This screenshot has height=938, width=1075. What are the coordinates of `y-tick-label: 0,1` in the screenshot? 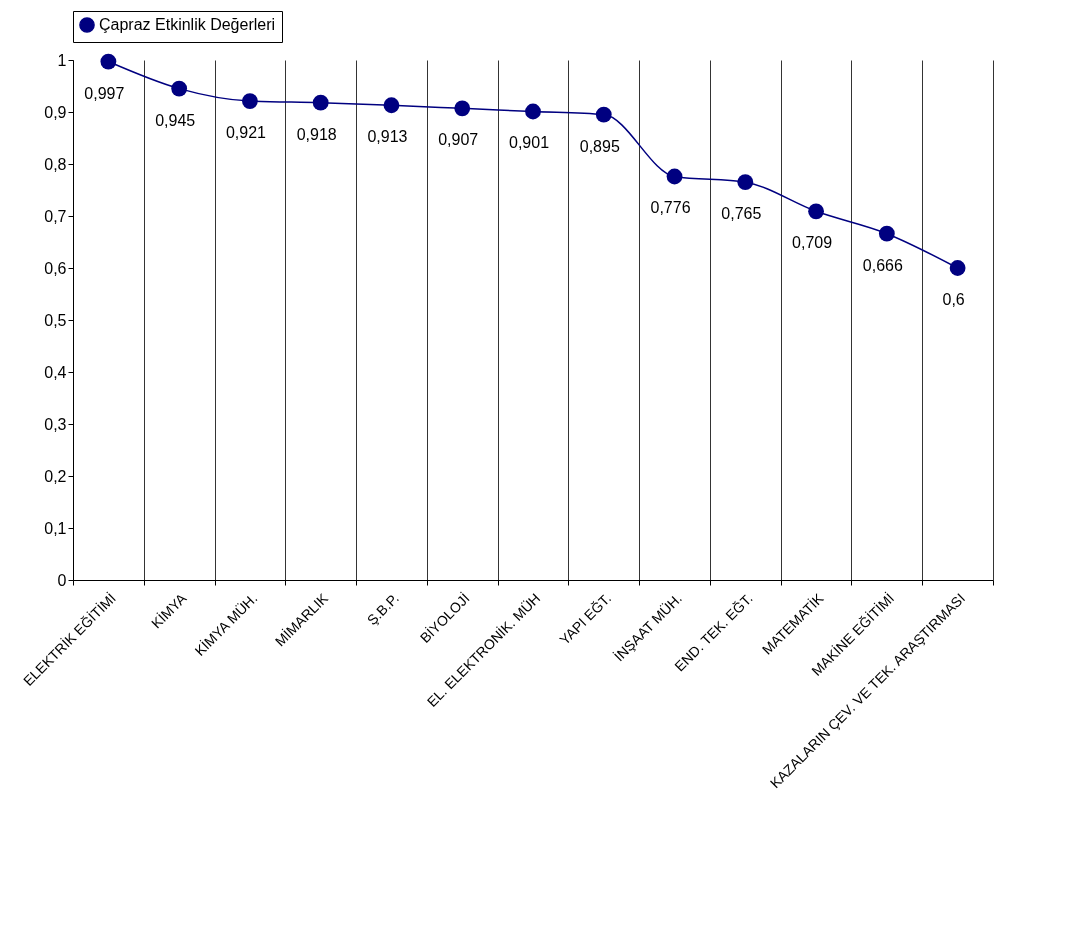 It's located at (55, 528).